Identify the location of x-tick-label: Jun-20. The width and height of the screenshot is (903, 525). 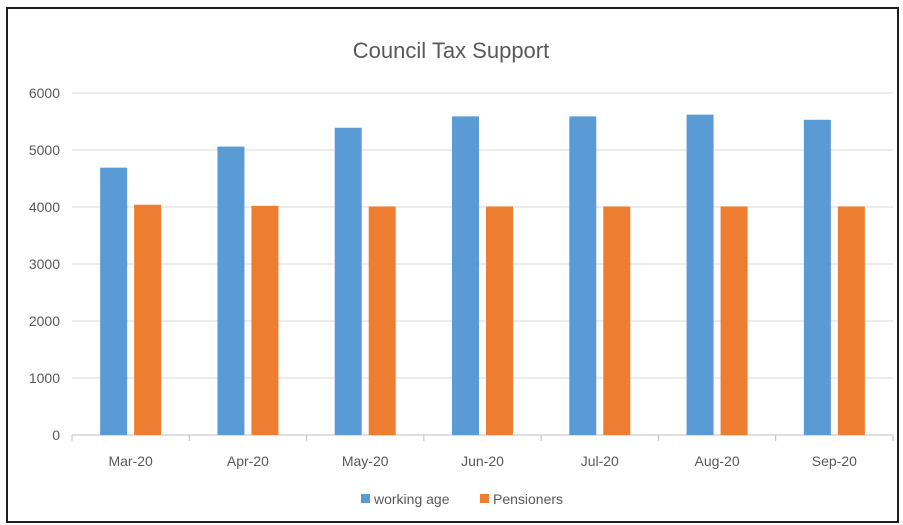
(482, 461).